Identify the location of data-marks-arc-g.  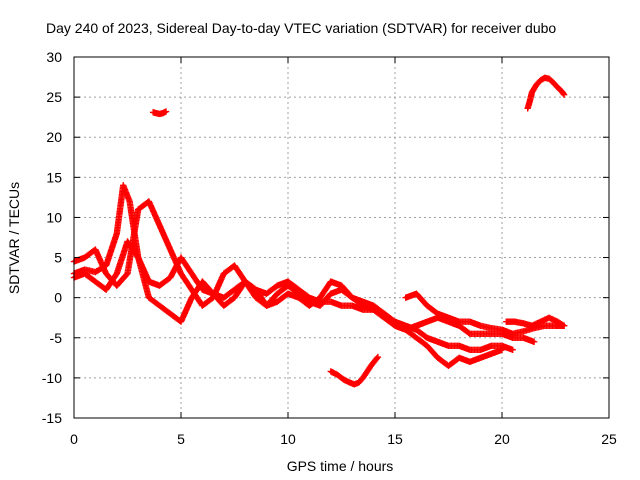
(546, 93).